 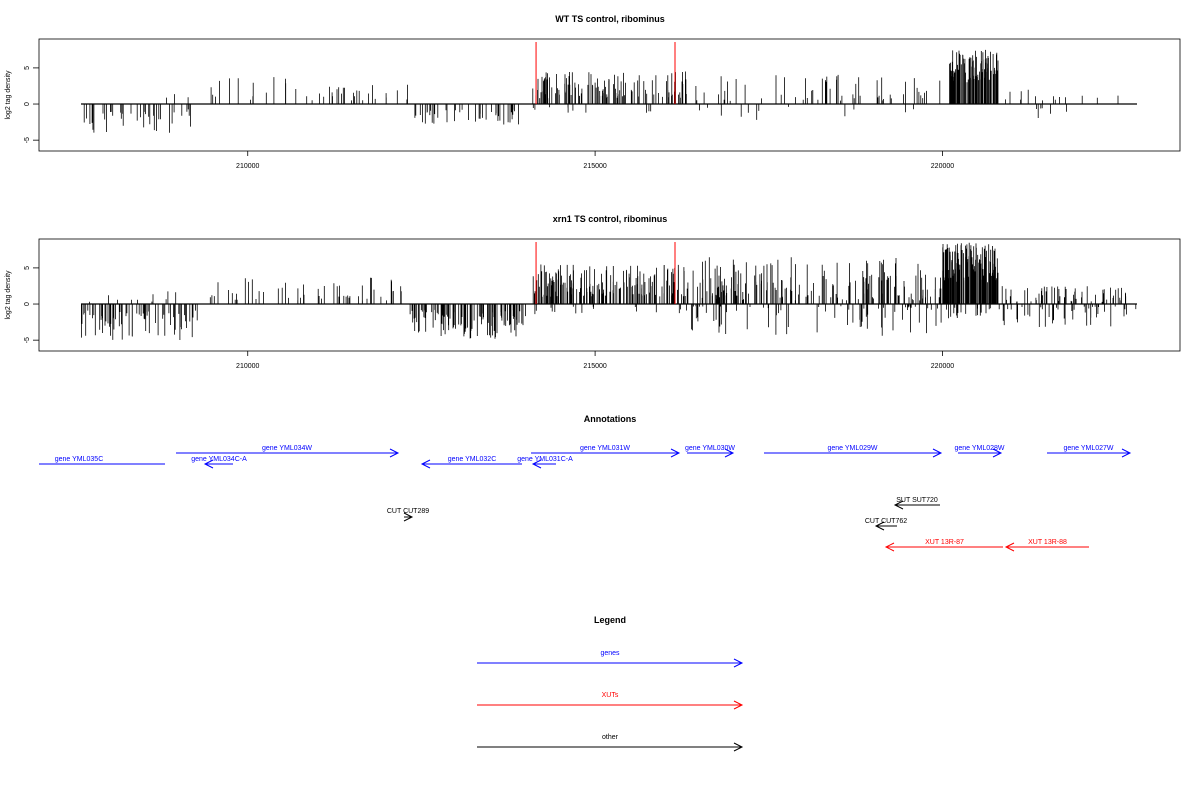 I want to click on y-tick-label: 5, so click(x=27, y=68).